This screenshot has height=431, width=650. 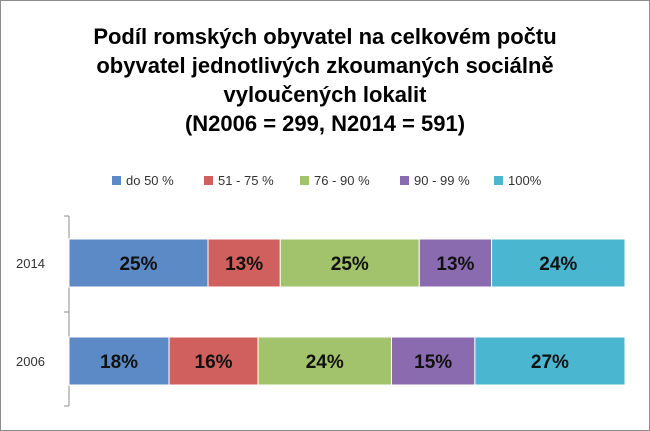 I want to click on data-label: 16%, so click(x=214, y=362).